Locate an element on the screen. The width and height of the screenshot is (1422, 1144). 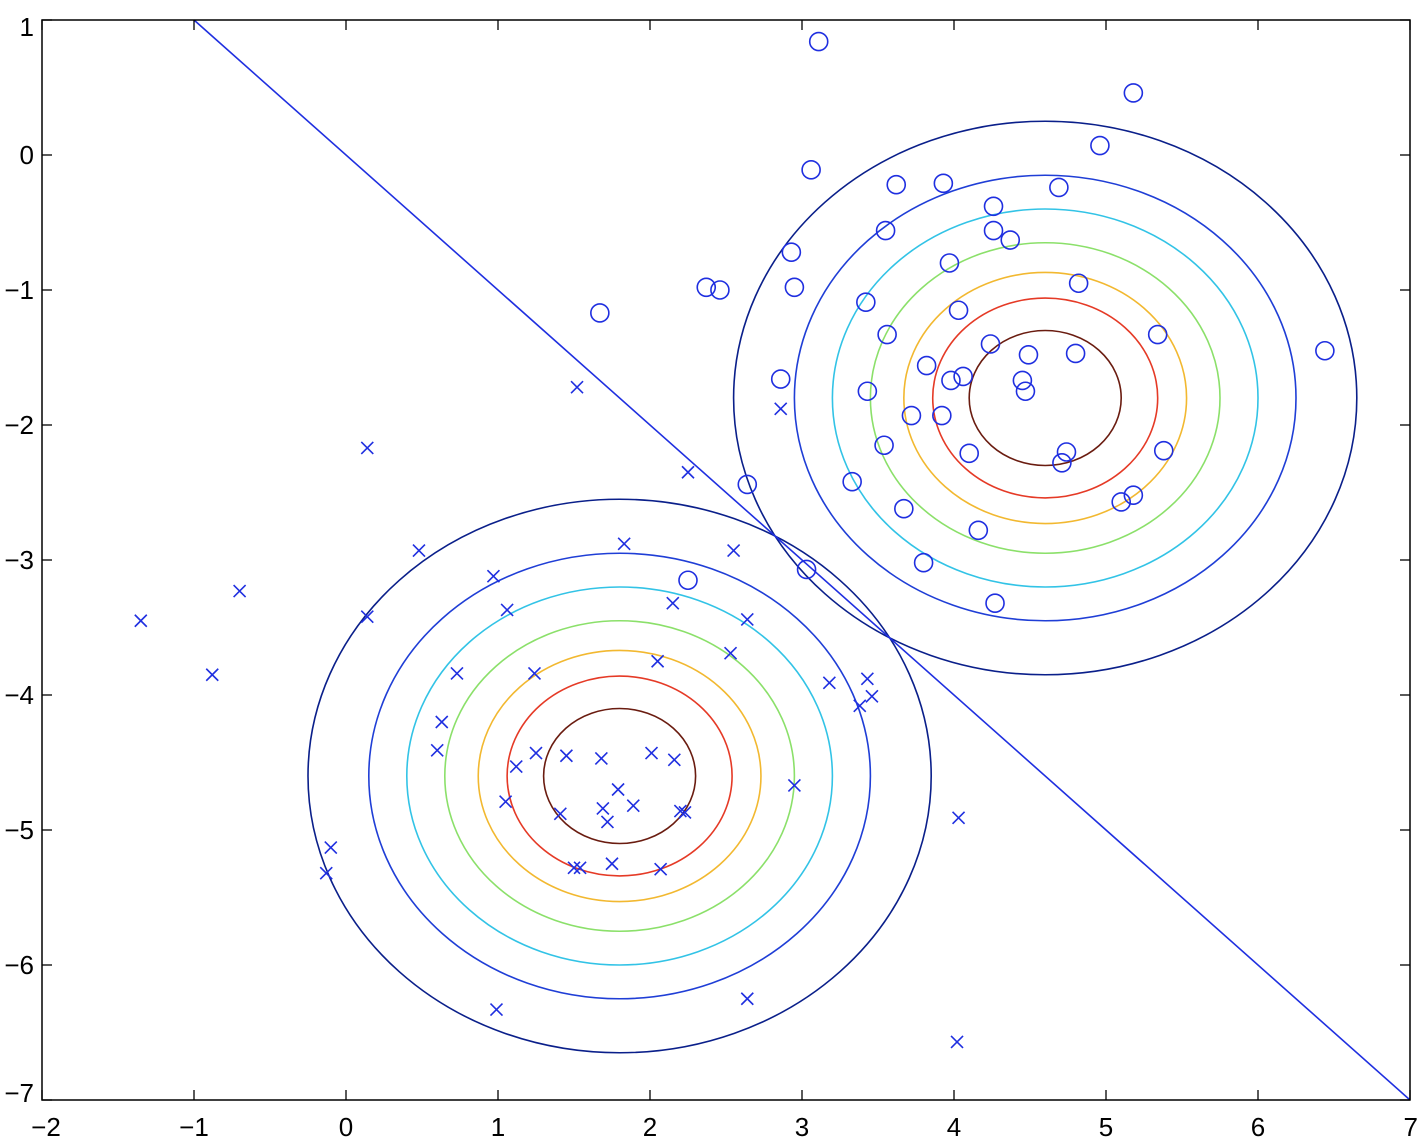
y-tick-label: −6 is located at coordinates (19, 965).